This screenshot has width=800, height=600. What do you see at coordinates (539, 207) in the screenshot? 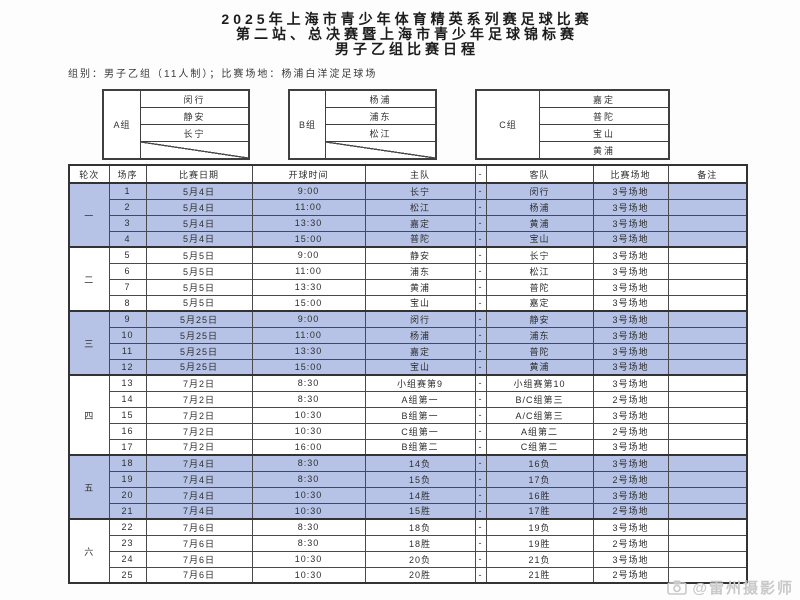
I see `away-team: 杨浦` at bounding box center [539, 207].